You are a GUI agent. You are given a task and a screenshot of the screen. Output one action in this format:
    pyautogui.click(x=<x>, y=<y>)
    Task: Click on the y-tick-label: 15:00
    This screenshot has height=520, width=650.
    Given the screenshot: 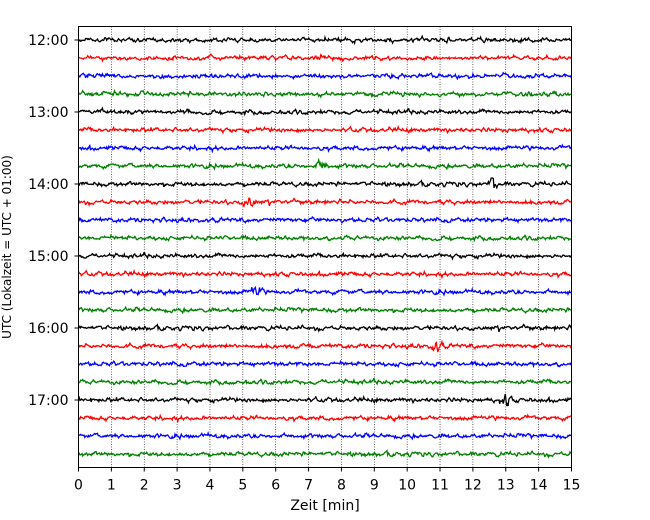 What is the action you would take?
    pyautogui.click(x=48, y=257)
    